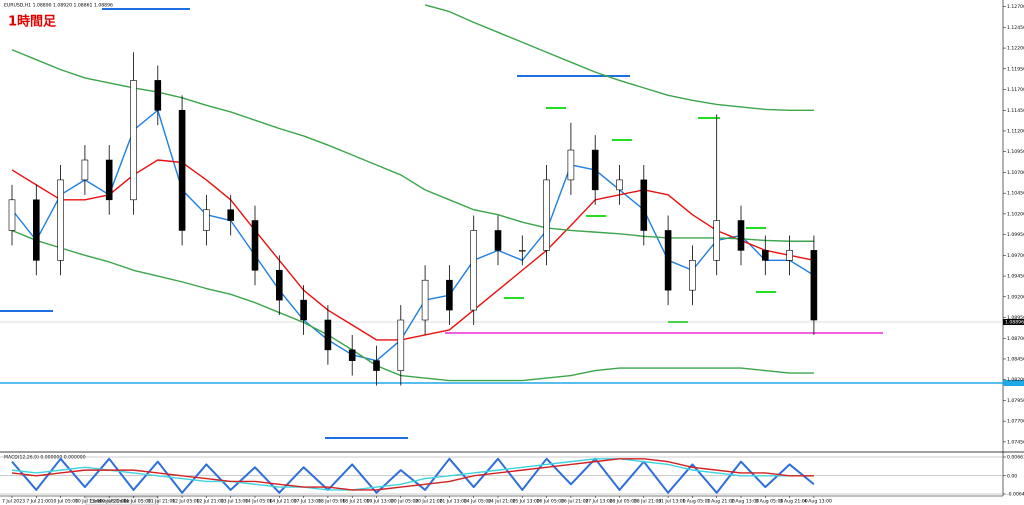 The width and height of the screenshot is (1024, 505). Describe the element at coordinates (381, 502) in the screenshot. I see `x-tick-label: 19 Jul 13:00` at that location.